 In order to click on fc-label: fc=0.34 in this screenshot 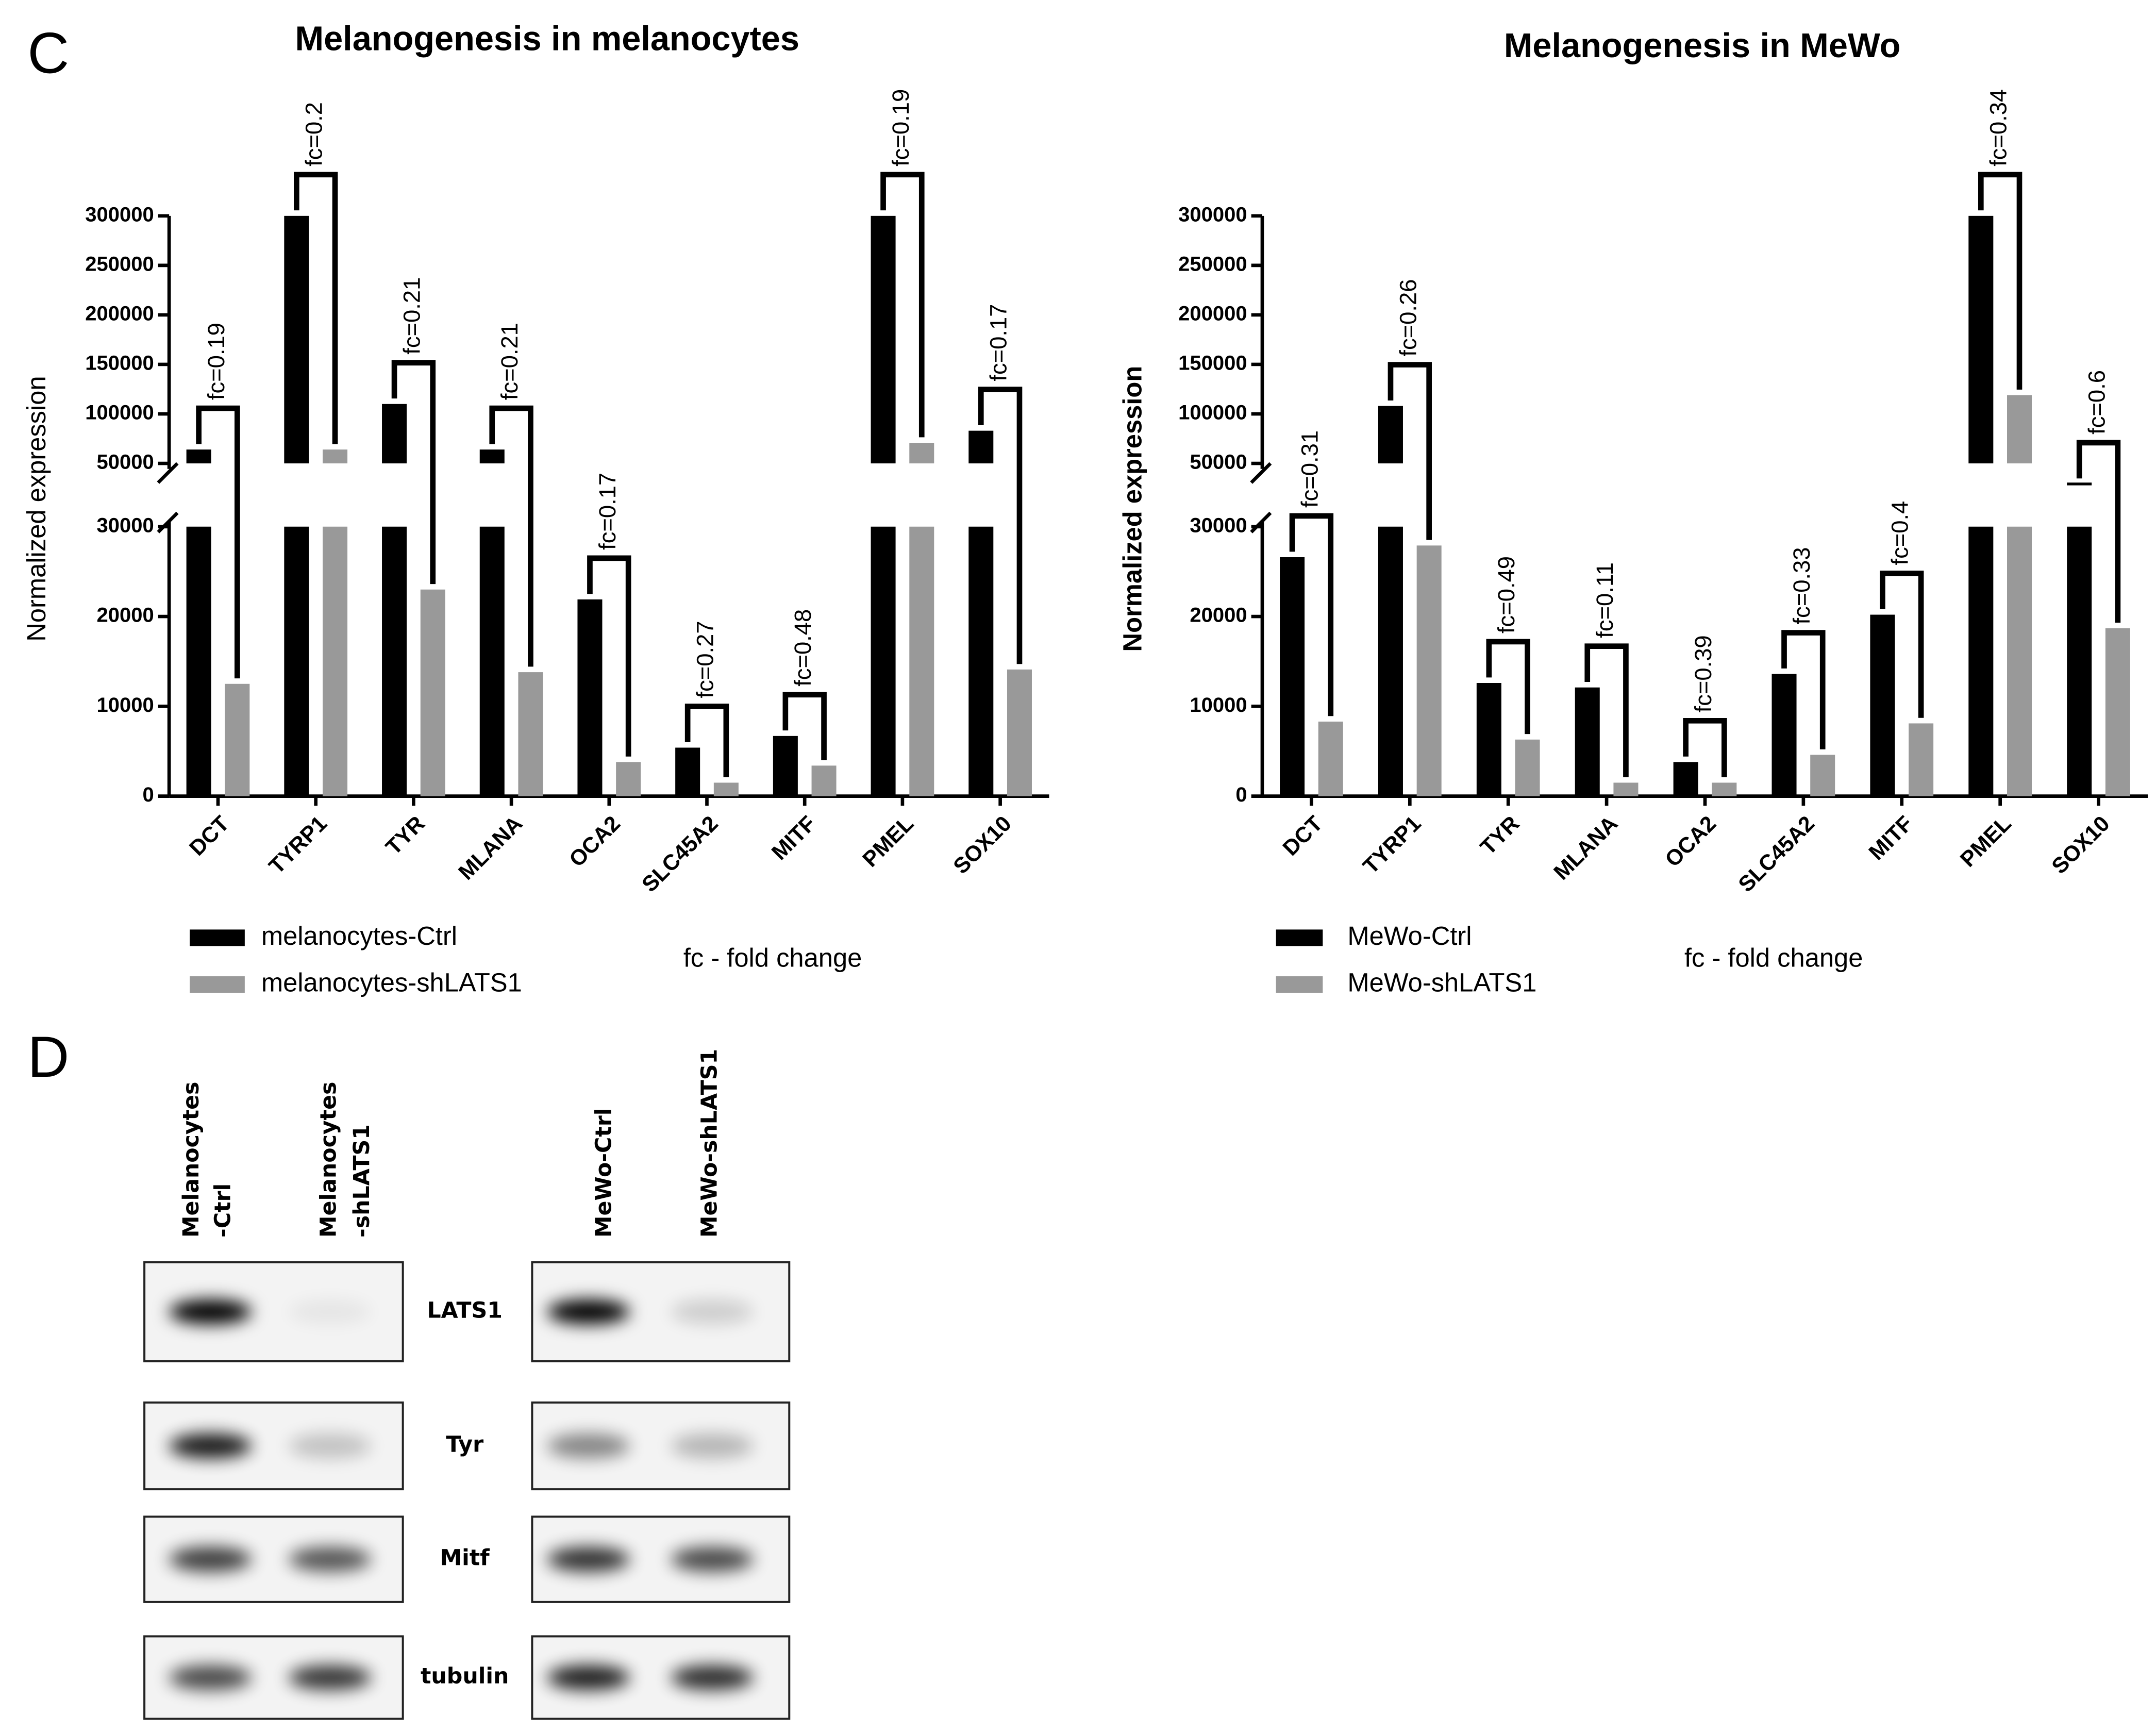, I will do `click(1998, 128)`.